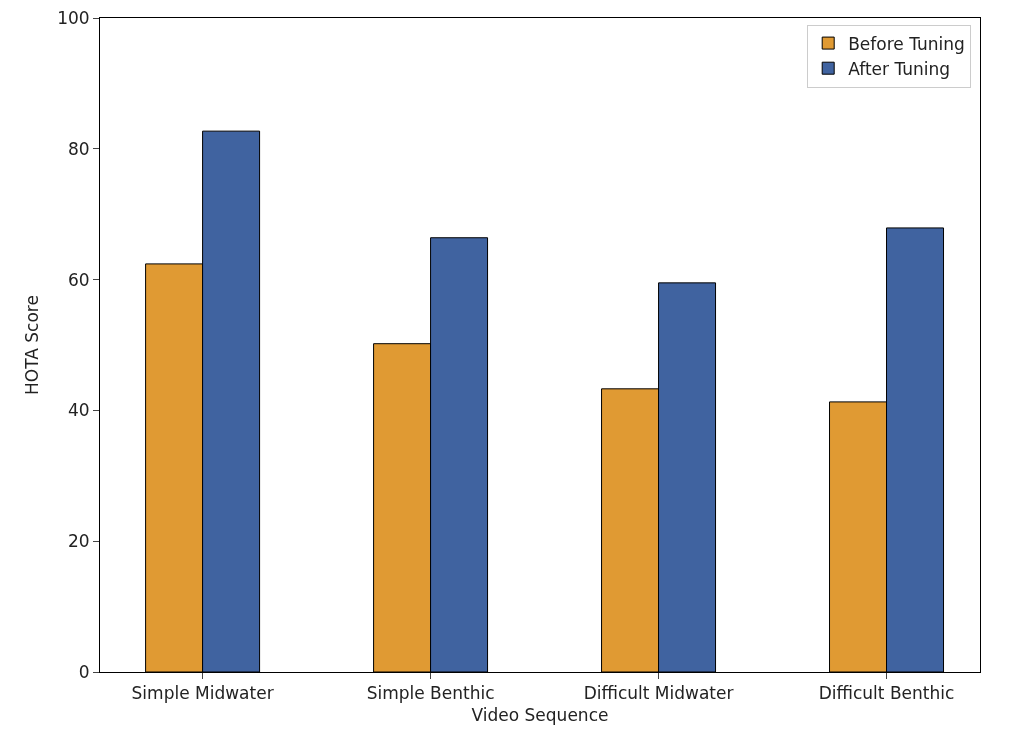 This screenshot has height=745, width=1009. I want to click on y-axis-title: HOTA Score, so click(31, 345).